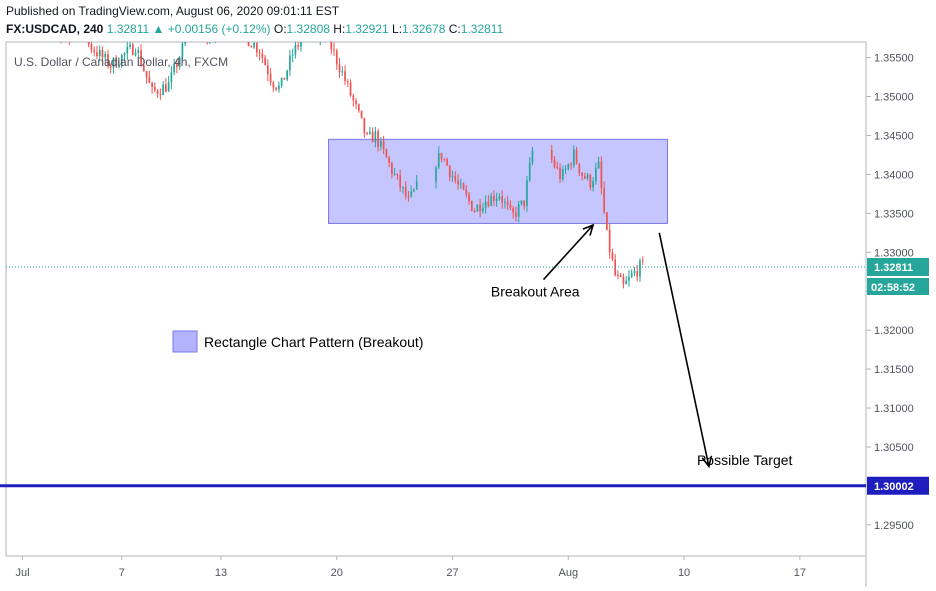  What do you see at coordinates (397, 29) in the screenshot?
I see `low-label: L:` at bounding box center [397, 29].